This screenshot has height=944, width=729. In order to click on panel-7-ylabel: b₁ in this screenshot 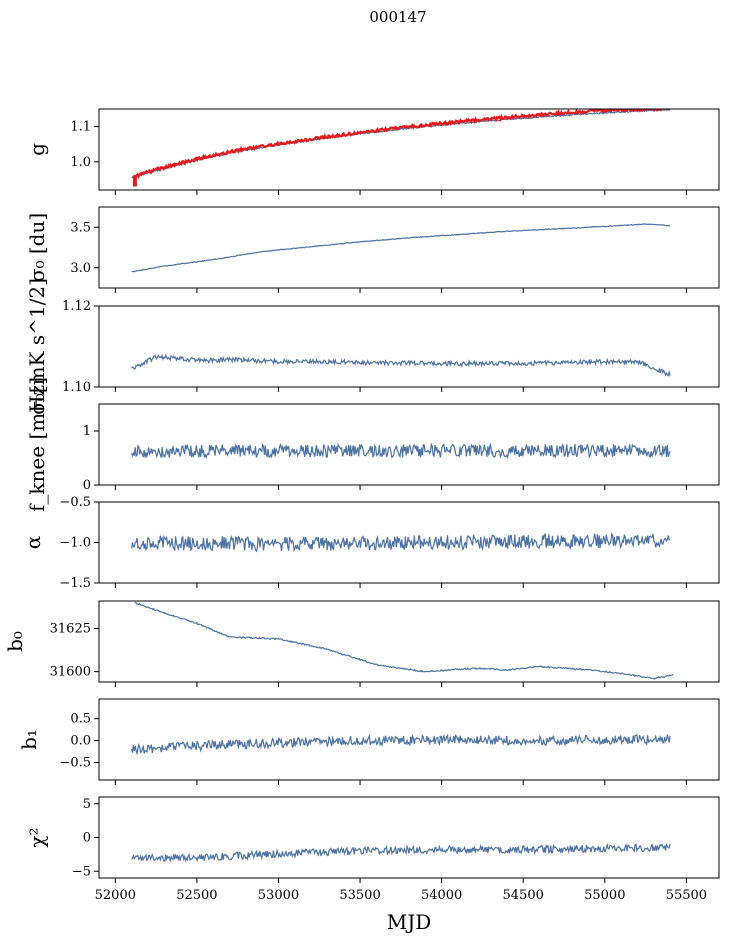, I will do `click(29, 739)`.